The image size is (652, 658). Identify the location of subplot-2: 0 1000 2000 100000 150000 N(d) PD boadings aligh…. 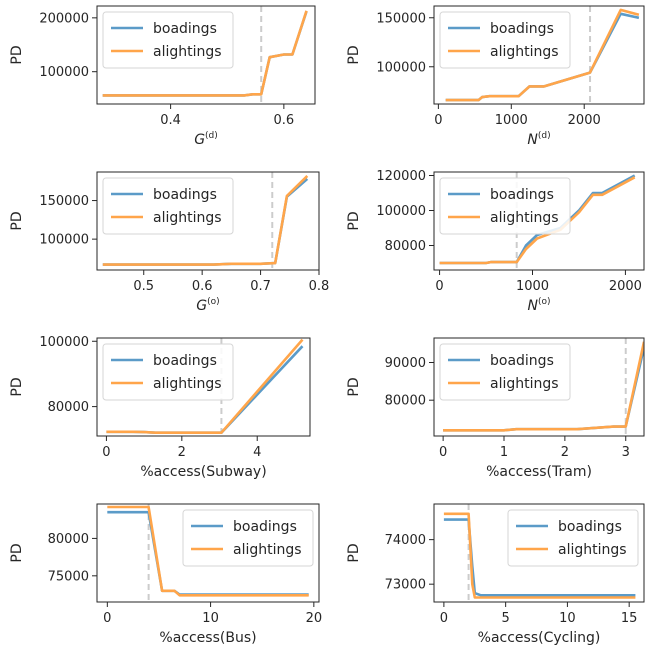
(495, 76).